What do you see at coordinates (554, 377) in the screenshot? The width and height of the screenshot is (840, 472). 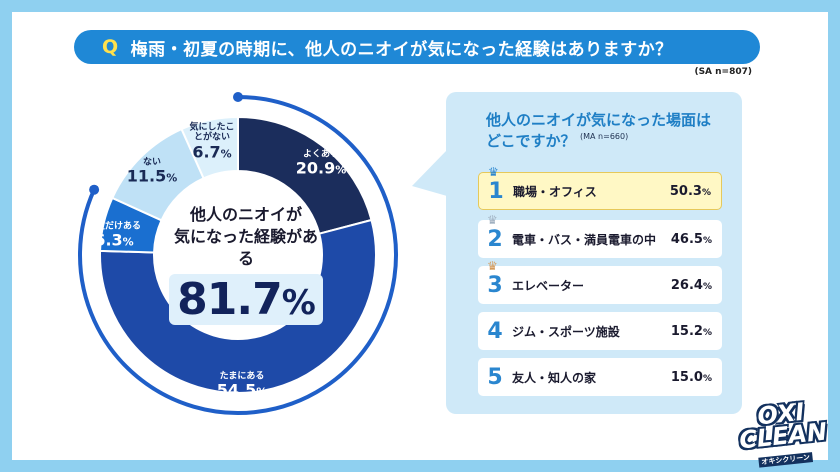 I see `rank-label: 友人・知人の家` at bounding box center [554, 377].